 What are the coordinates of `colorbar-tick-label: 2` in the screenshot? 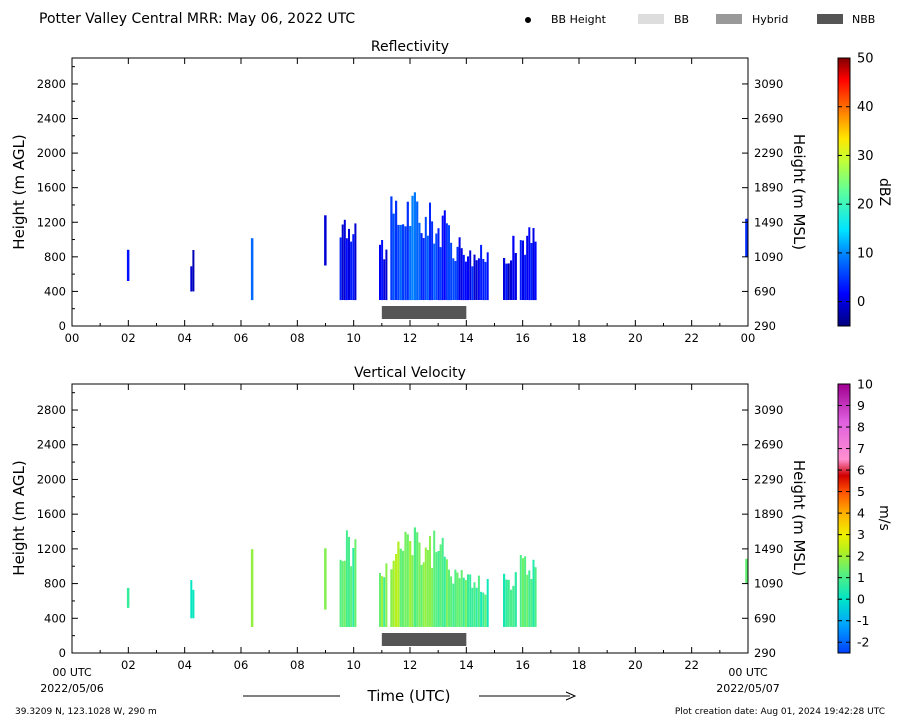 It's located at (861, 556).